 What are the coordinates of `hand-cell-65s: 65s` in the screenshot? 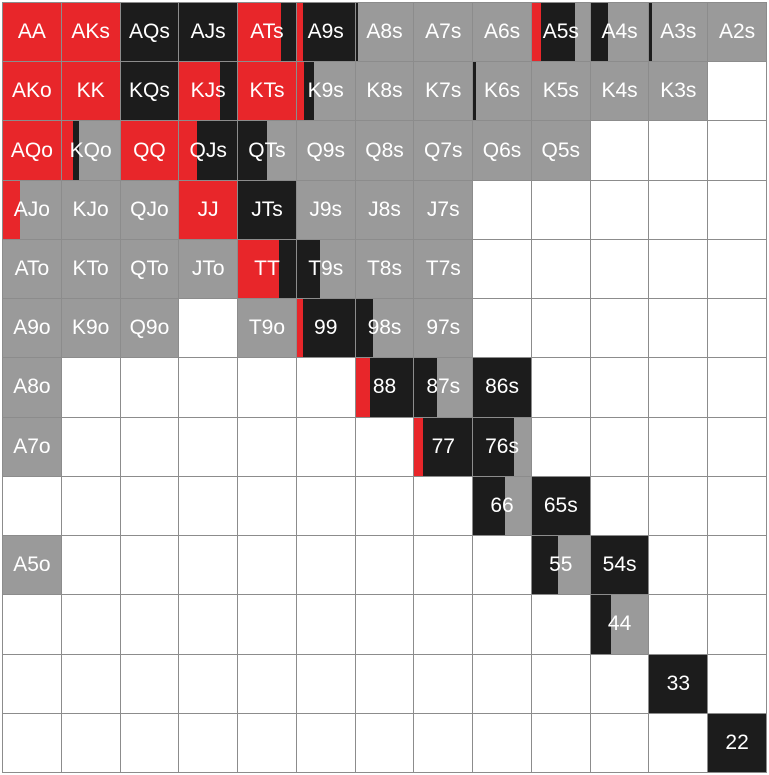 It's located at (560, 506).